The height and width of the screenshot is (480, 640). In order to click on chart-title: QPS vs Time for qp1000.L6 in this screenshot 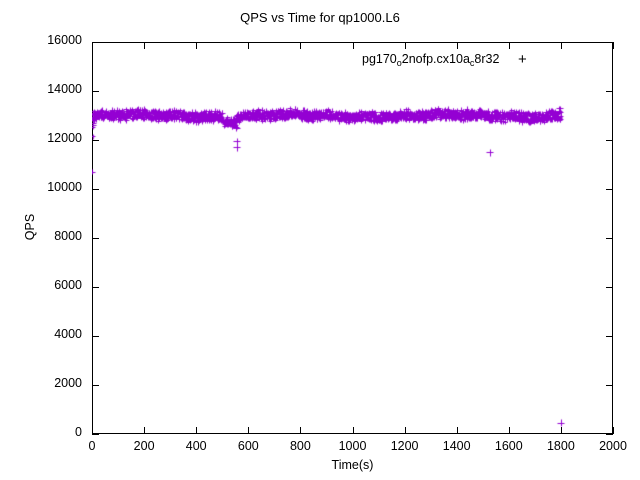, I will do `click(320, 17)`.